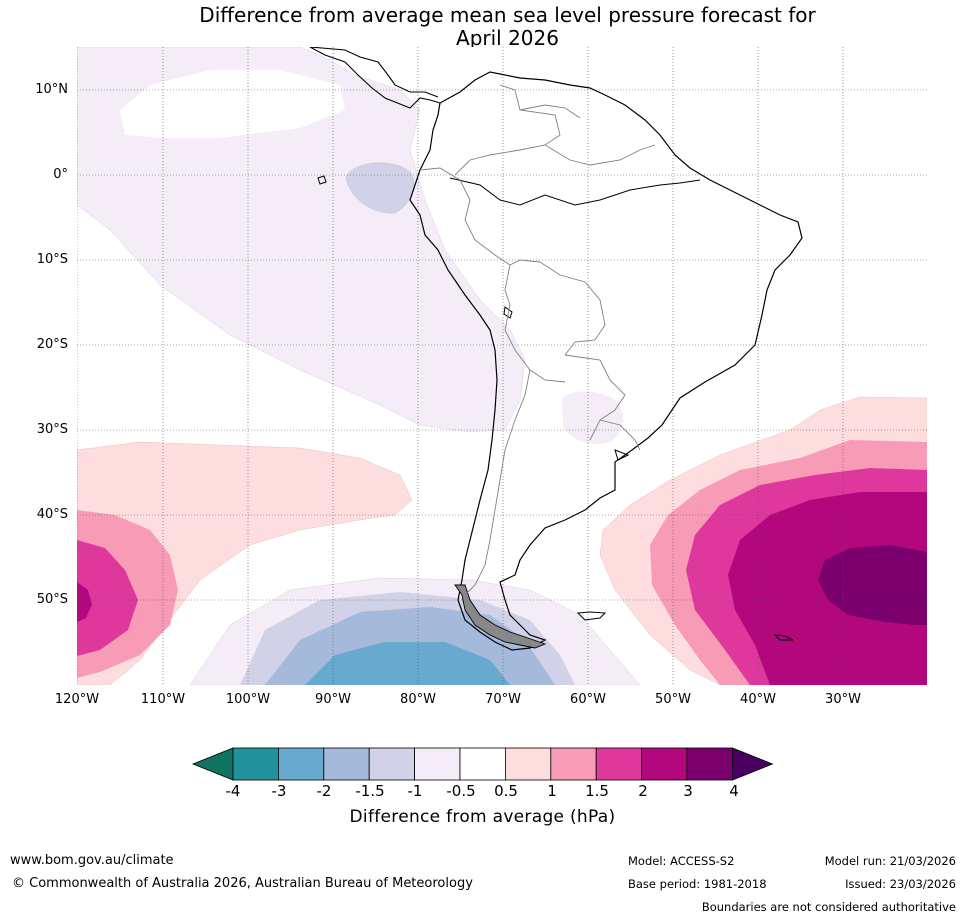  Describe the element at coordinates (508, 312) in the screenshot. I see `lake-titicaca` at that location.